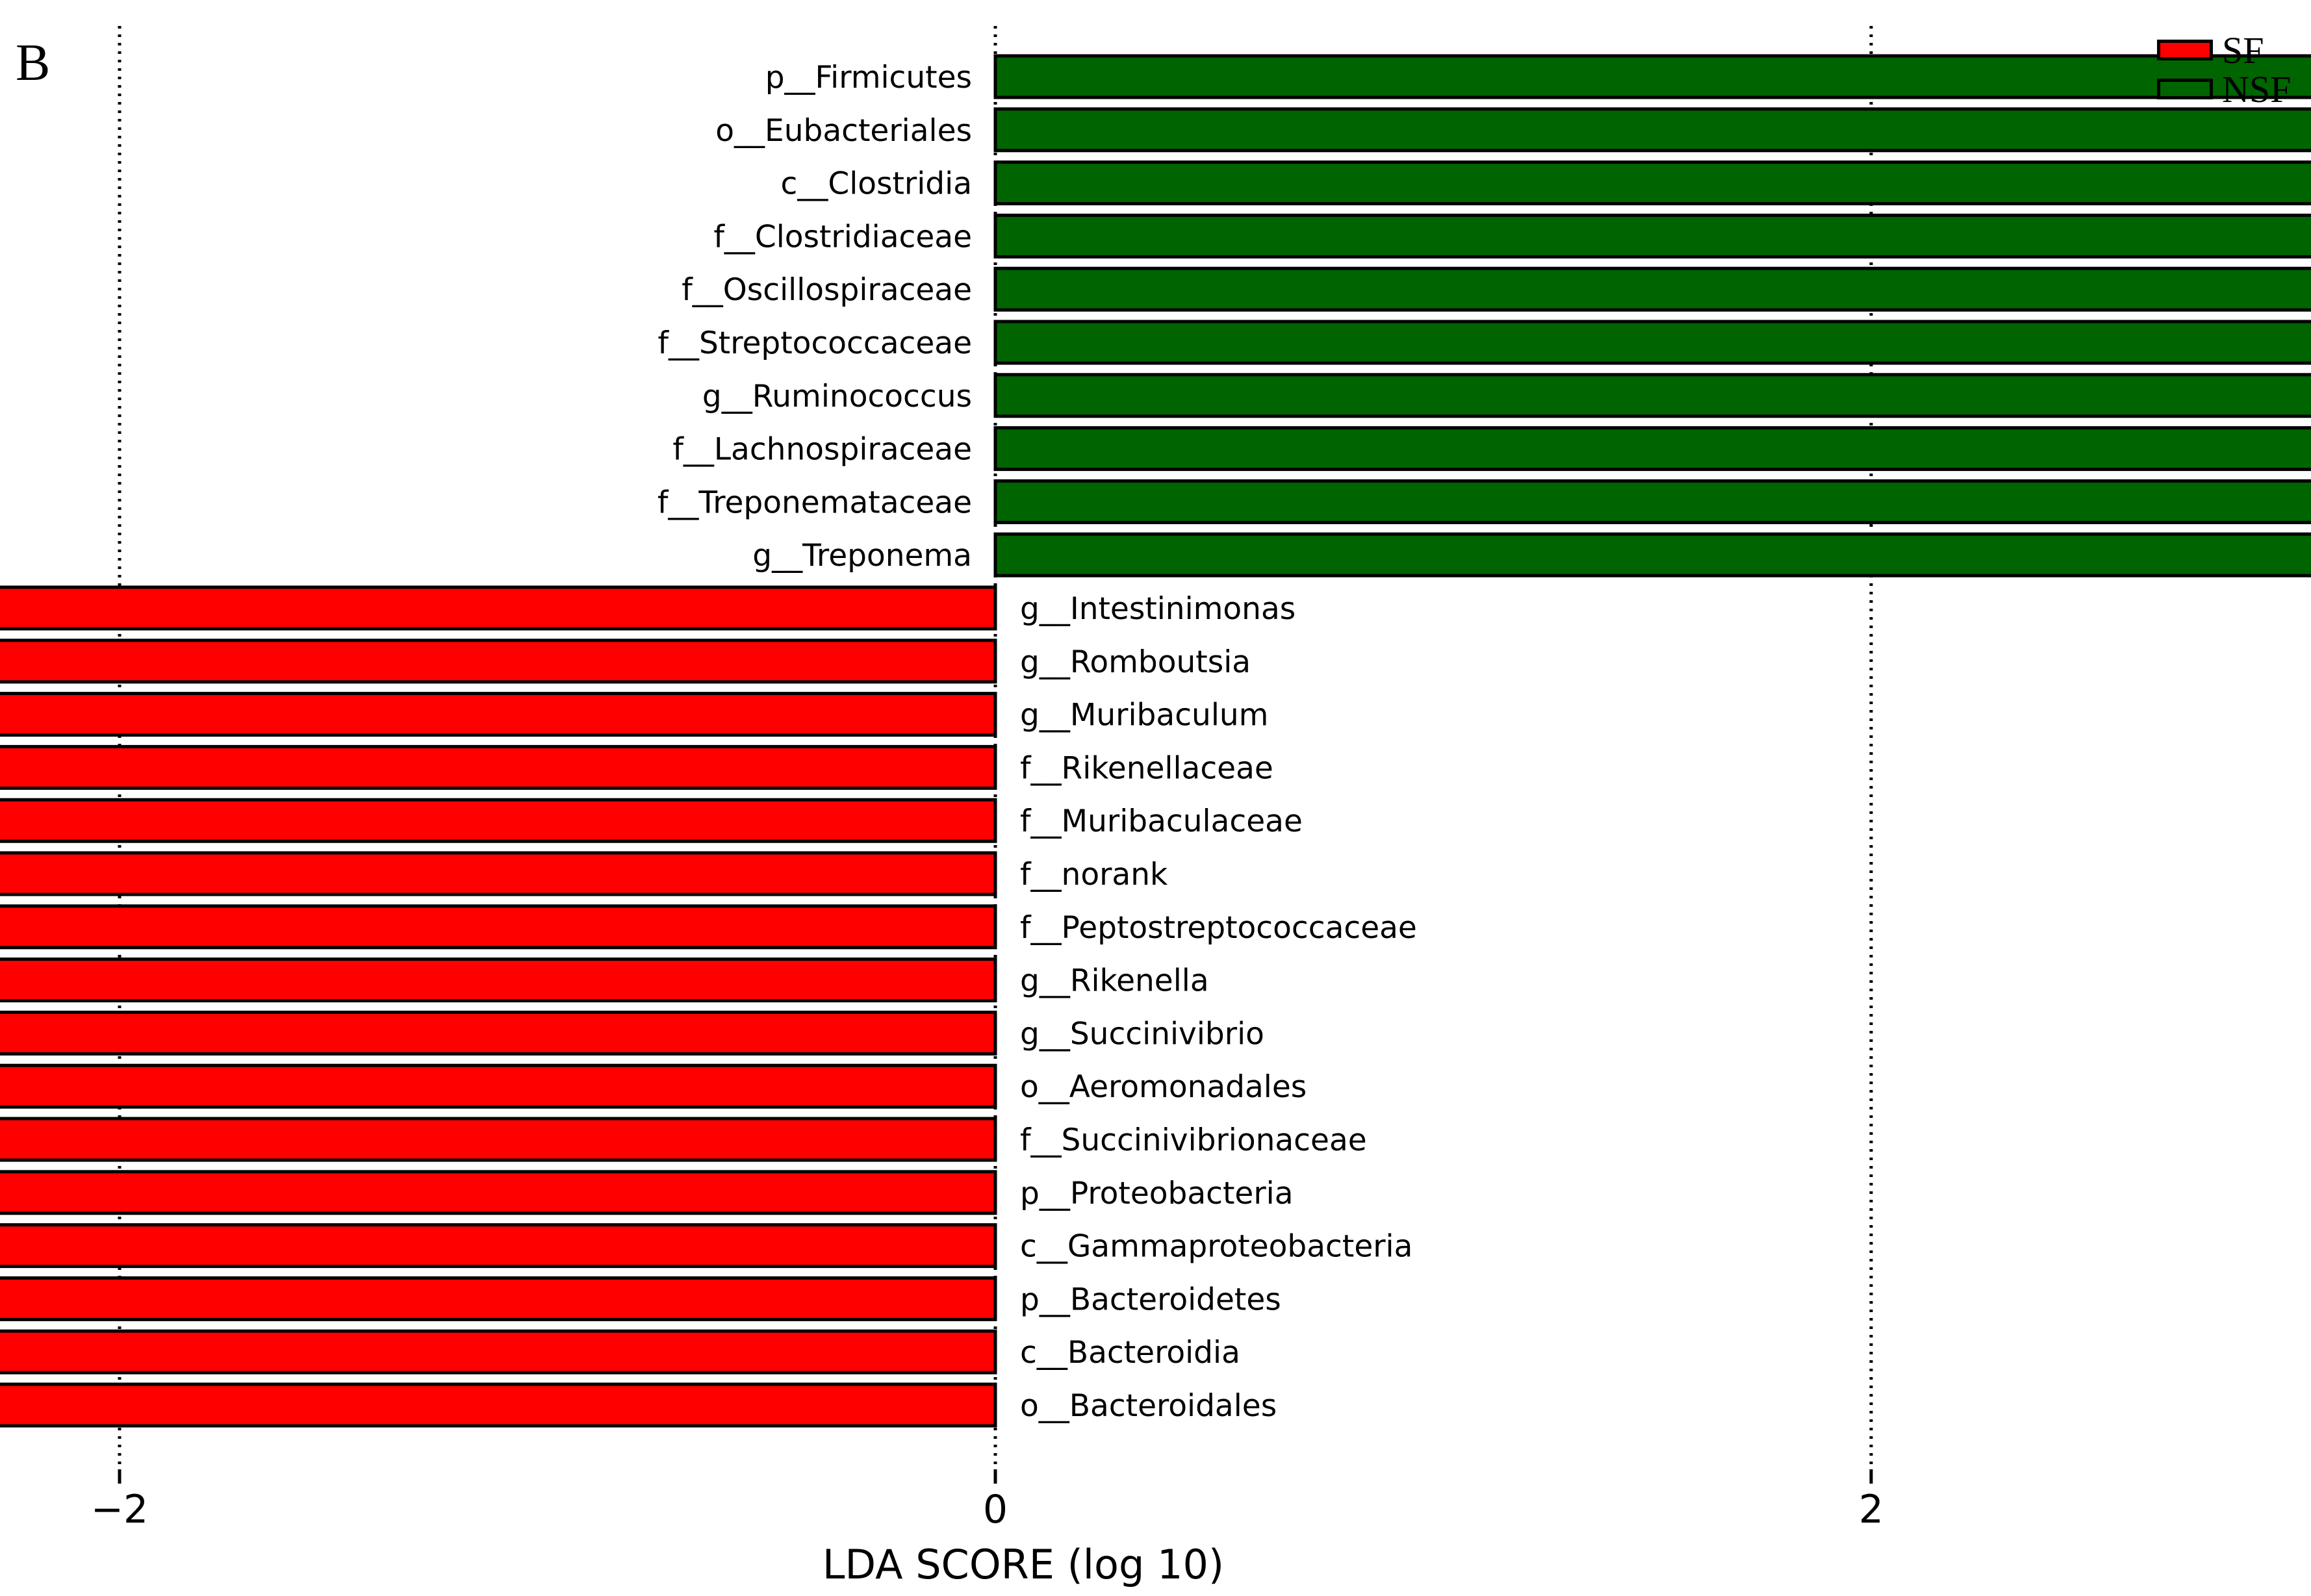  What do you see at coordinates (1094, 875) in the screenshot?
I see `bar-label: f__norank` at bounding box center [1094, 875].